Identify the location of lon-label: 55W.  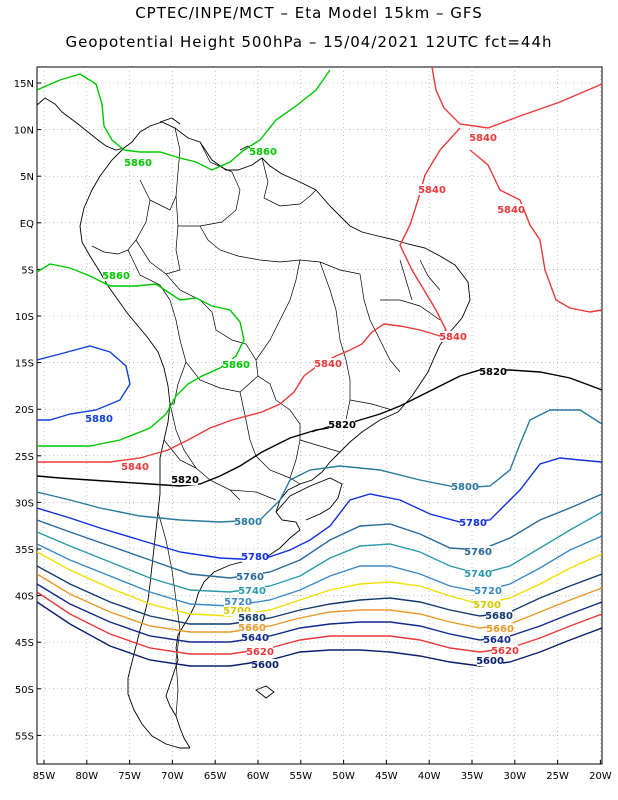
(300, 776).